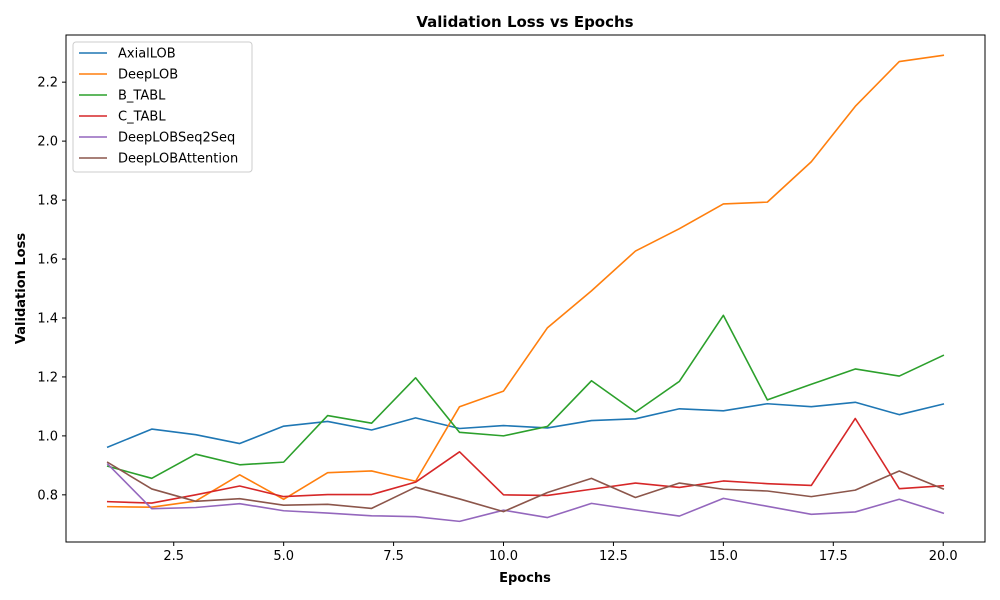 The height and width of the screenshot is (600, 1000). Describe the element at coordinates (560, 553) in the screenshot. I see `x-axis-ticks: 2.5 5.0 7.5 10.0 12.5 15.0 17.5 20.0` at that location.